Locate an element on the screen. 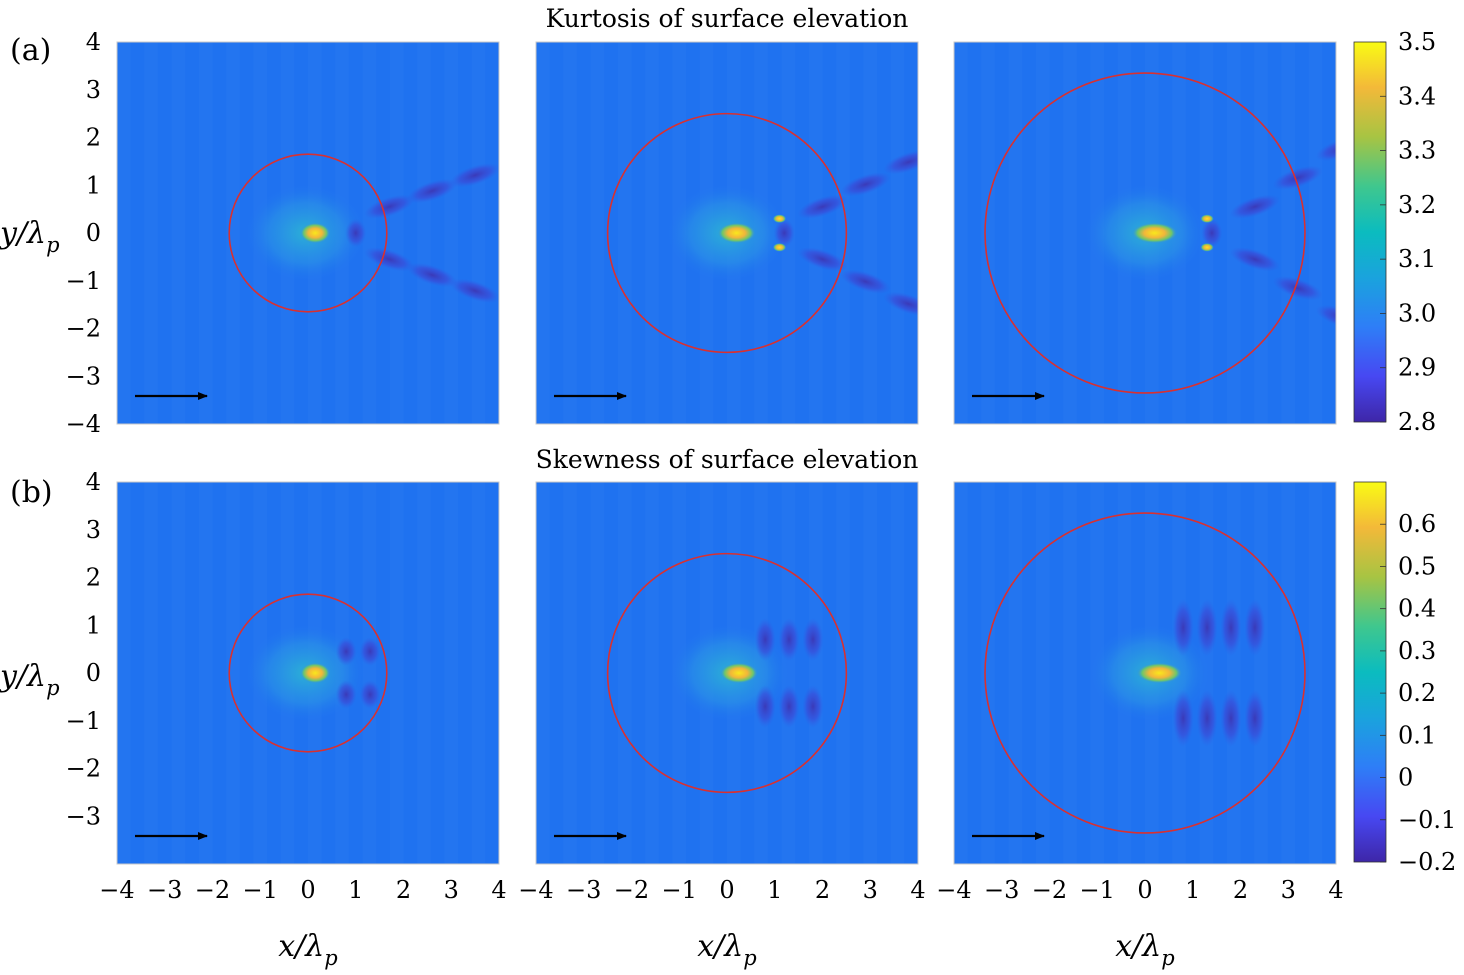 This screenshot has width=1464, height=975. colorbar-tick-label: 0.4 is located at coordinates (1417, 609).